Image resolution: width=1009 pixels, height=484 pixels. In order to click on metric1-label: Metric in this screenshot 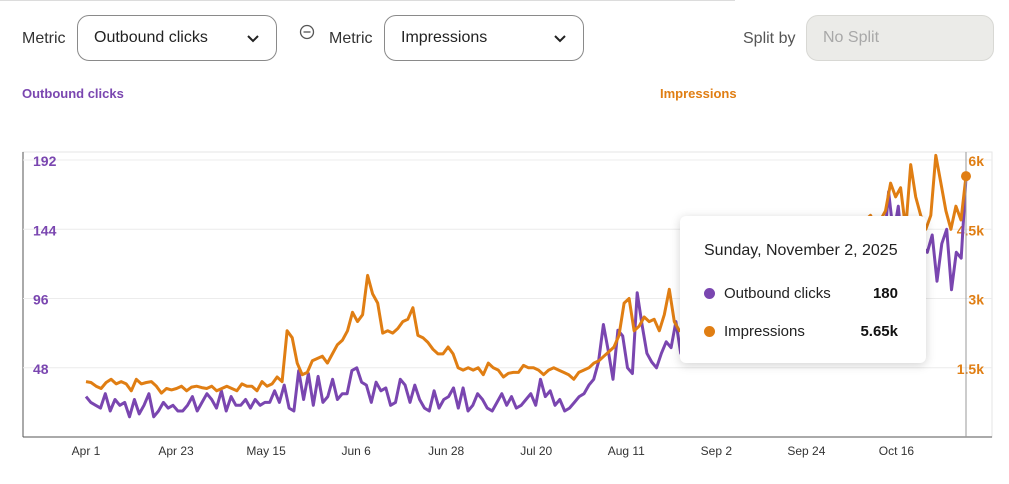, I will do `click(44, 38)`.